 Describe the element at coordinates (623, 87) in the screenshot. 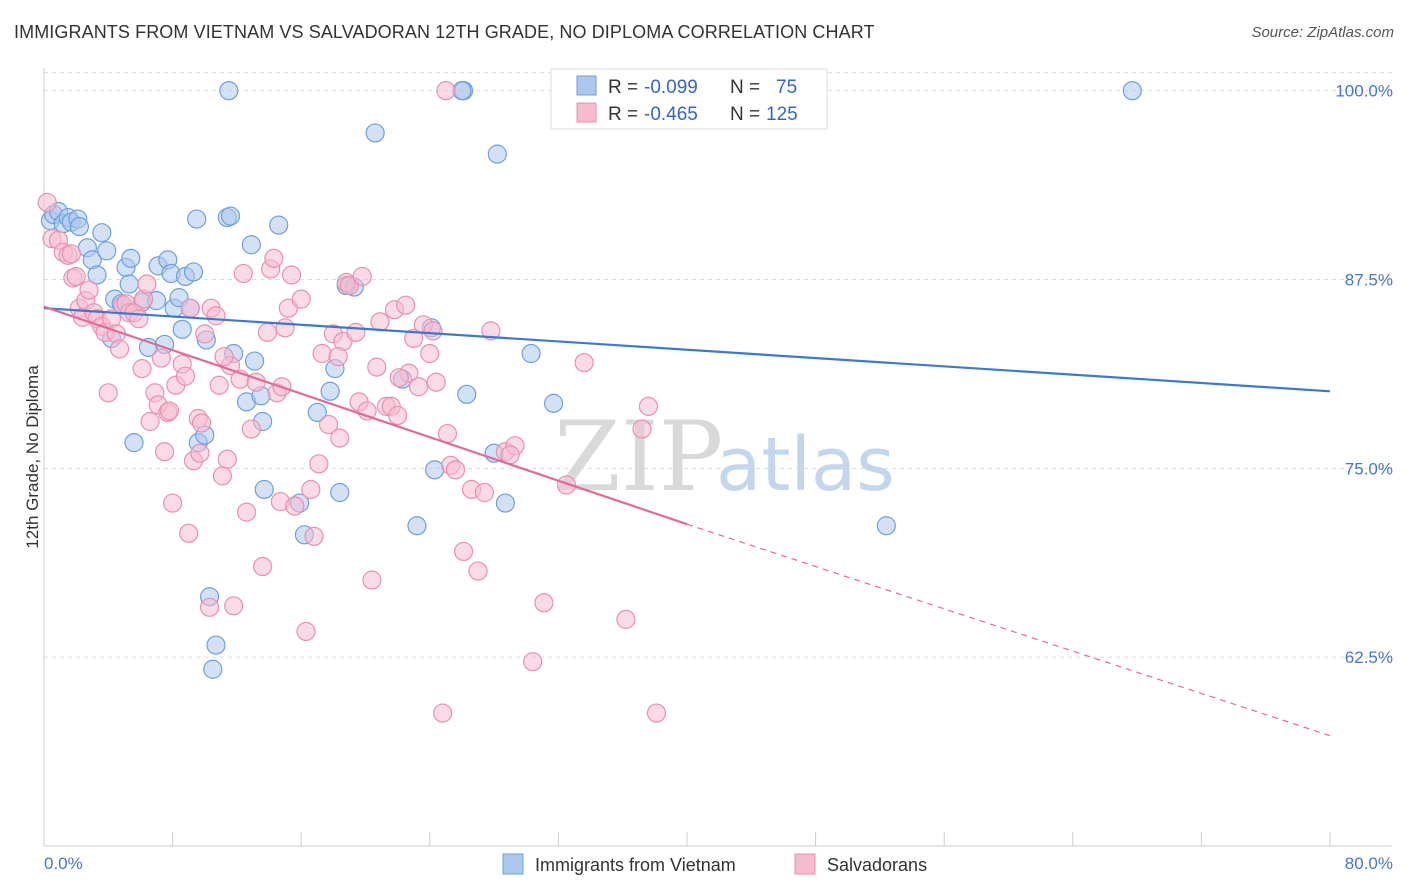

I see `stats-r-label-vietnam: R =` at that location.